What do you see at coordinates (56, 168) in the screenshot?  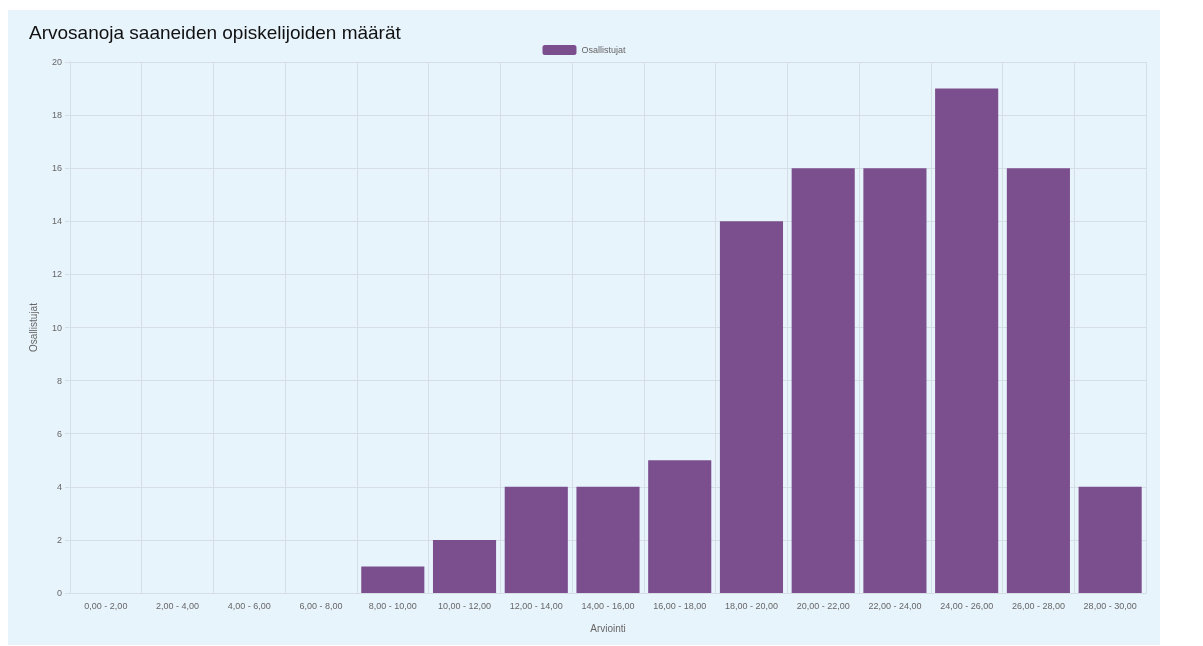 I see `y-tick-label: 16` at bounding box center [56, 168].